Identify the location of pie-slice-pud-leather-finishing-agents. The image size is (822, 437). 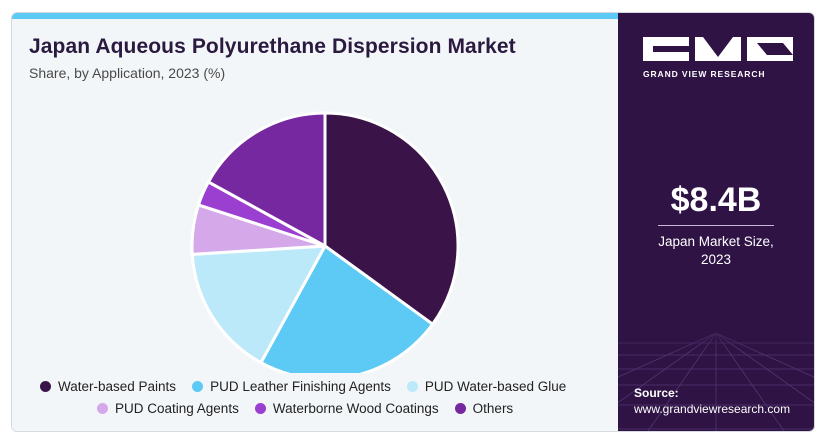
(347, 308).